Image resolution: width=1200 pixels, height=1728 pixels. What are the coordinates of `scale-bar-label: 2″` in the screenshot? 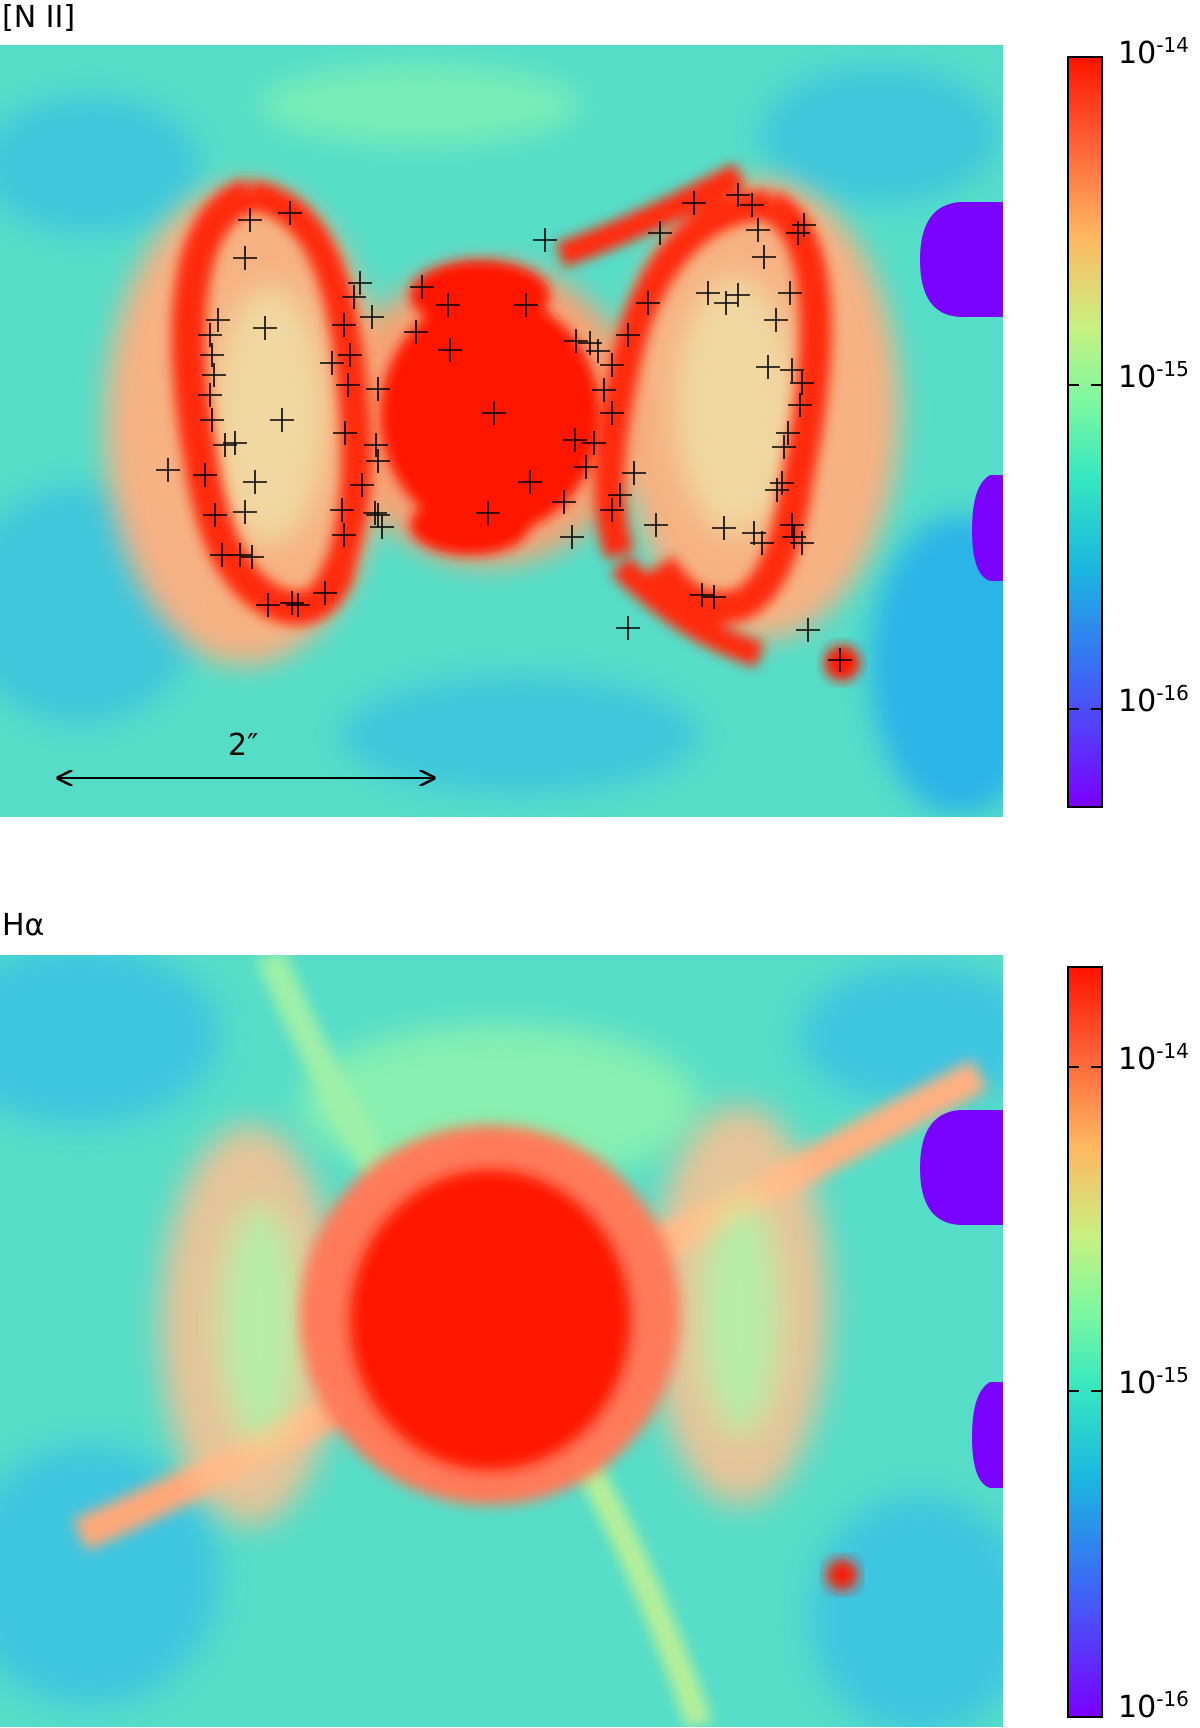 It's located at (243, 745).